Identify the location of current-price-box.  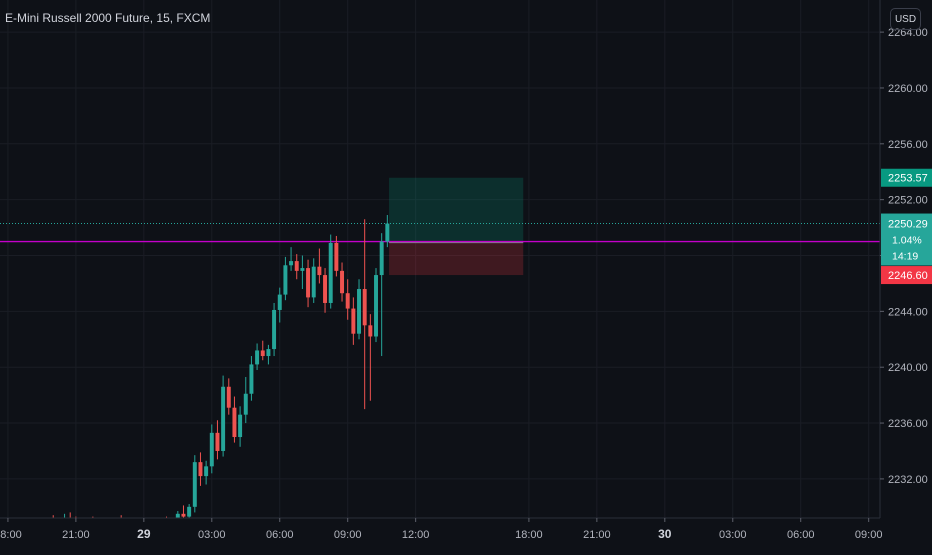
(906, 239).